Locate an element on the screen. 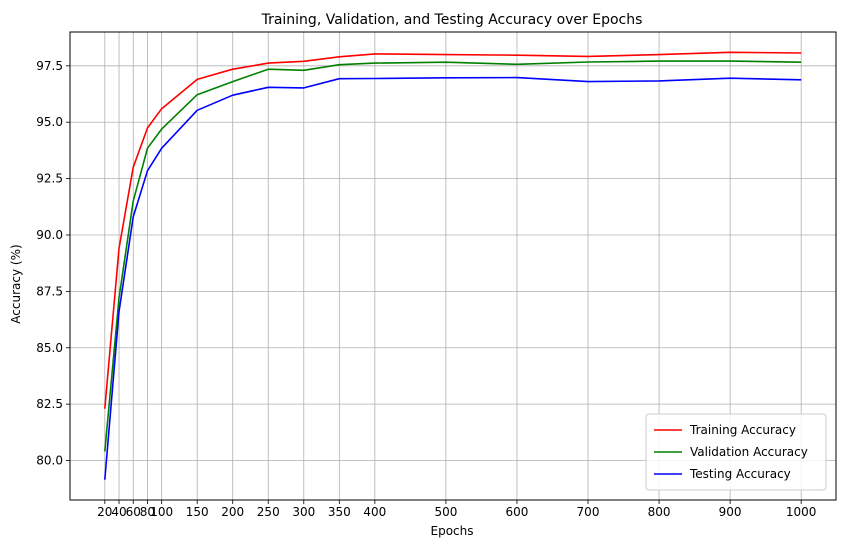 Image resolution: width=855 pixels, height=551 pixels. y-tick-label: 97.5 is located at coordinates (49, 66).